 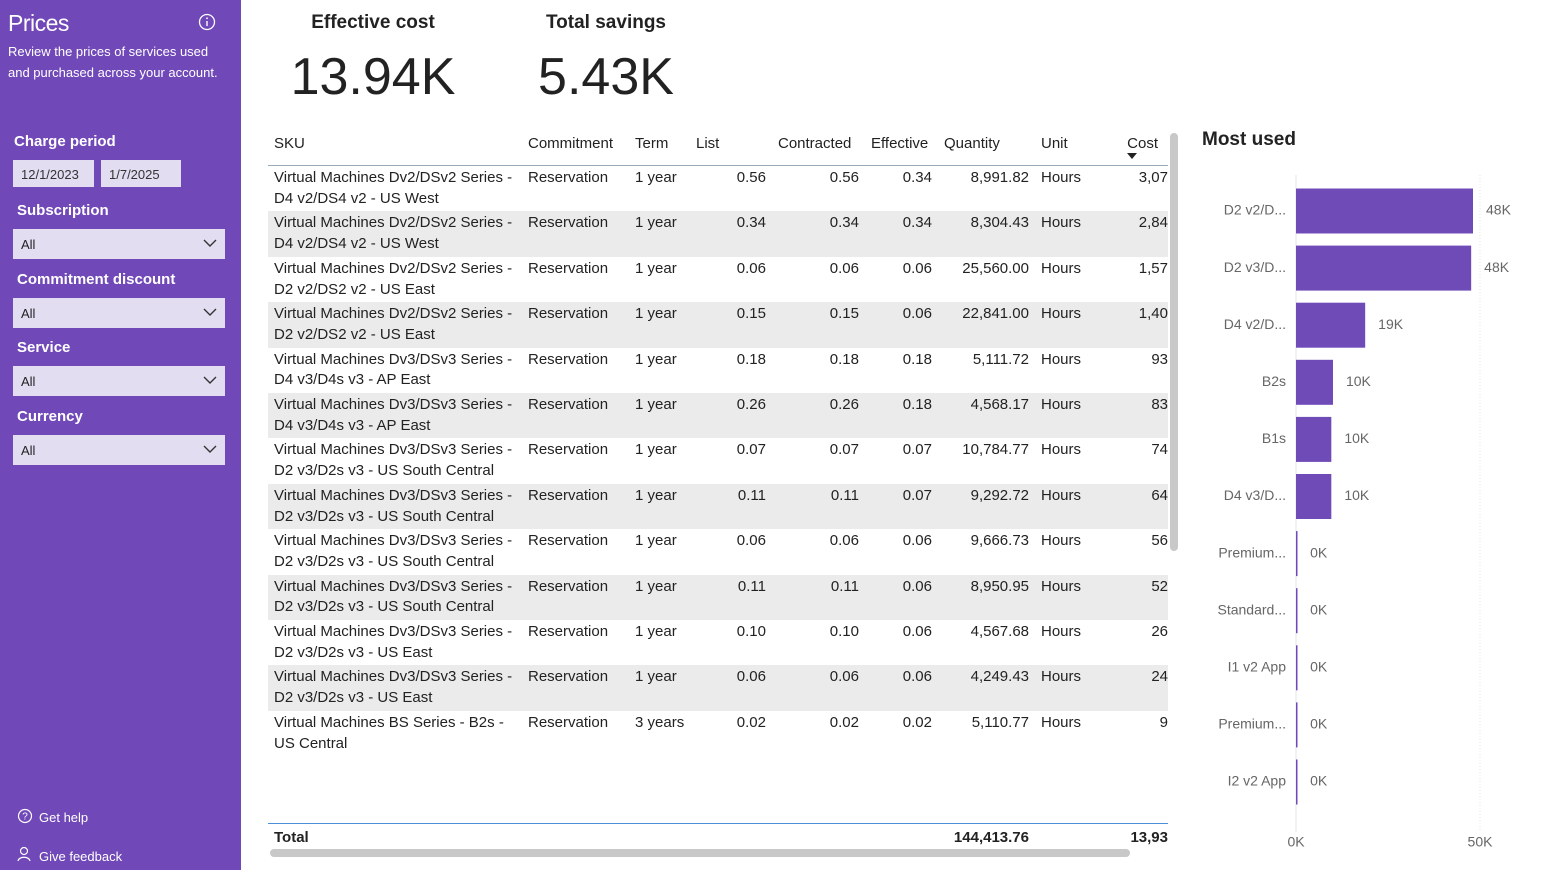 I want to click on date-end: 1/7/2025, so click(x=141, y=173).